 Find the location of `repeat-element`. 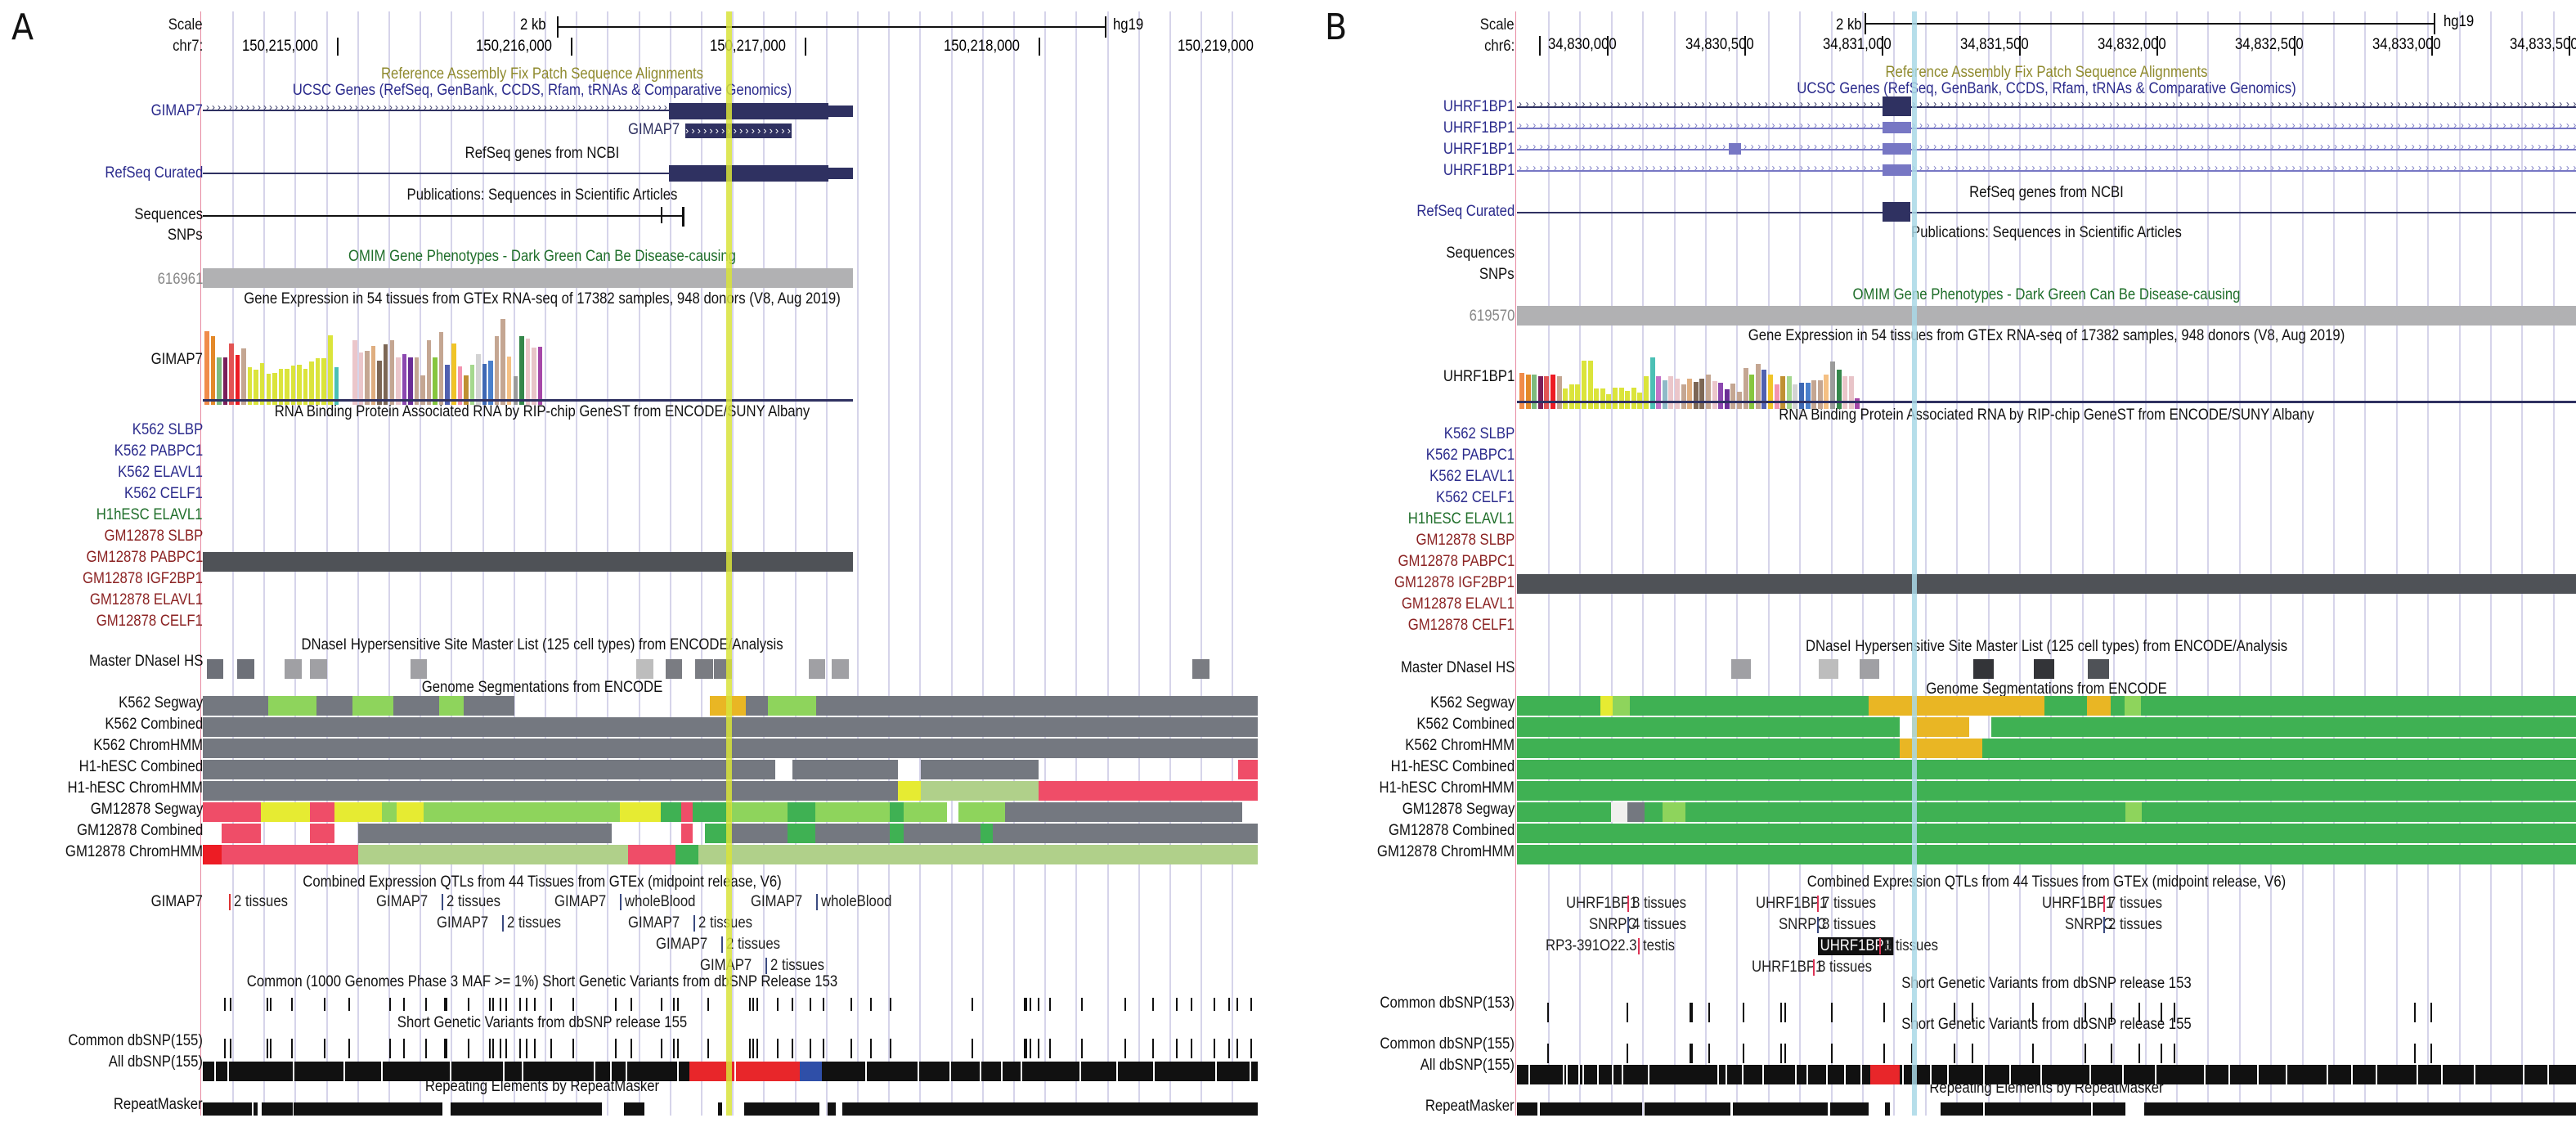

repeat-element is located at coordinates (634, 1109).